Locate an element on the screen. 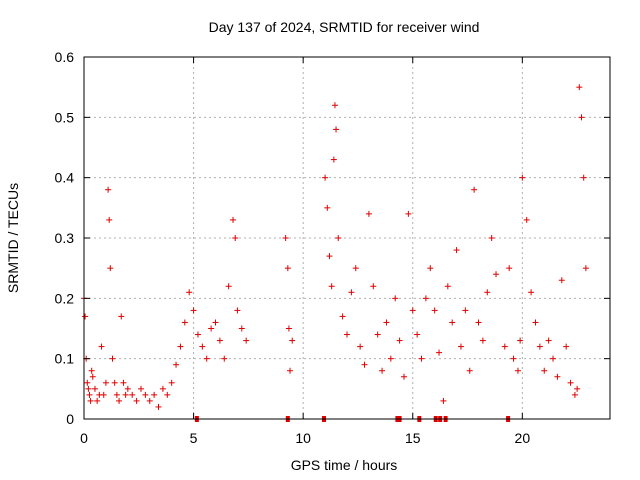 Image resolution: width=640 pixels, height=480 pixels. y-axis-label: SRMTID / TECUs is located at coordinates (13, 238).